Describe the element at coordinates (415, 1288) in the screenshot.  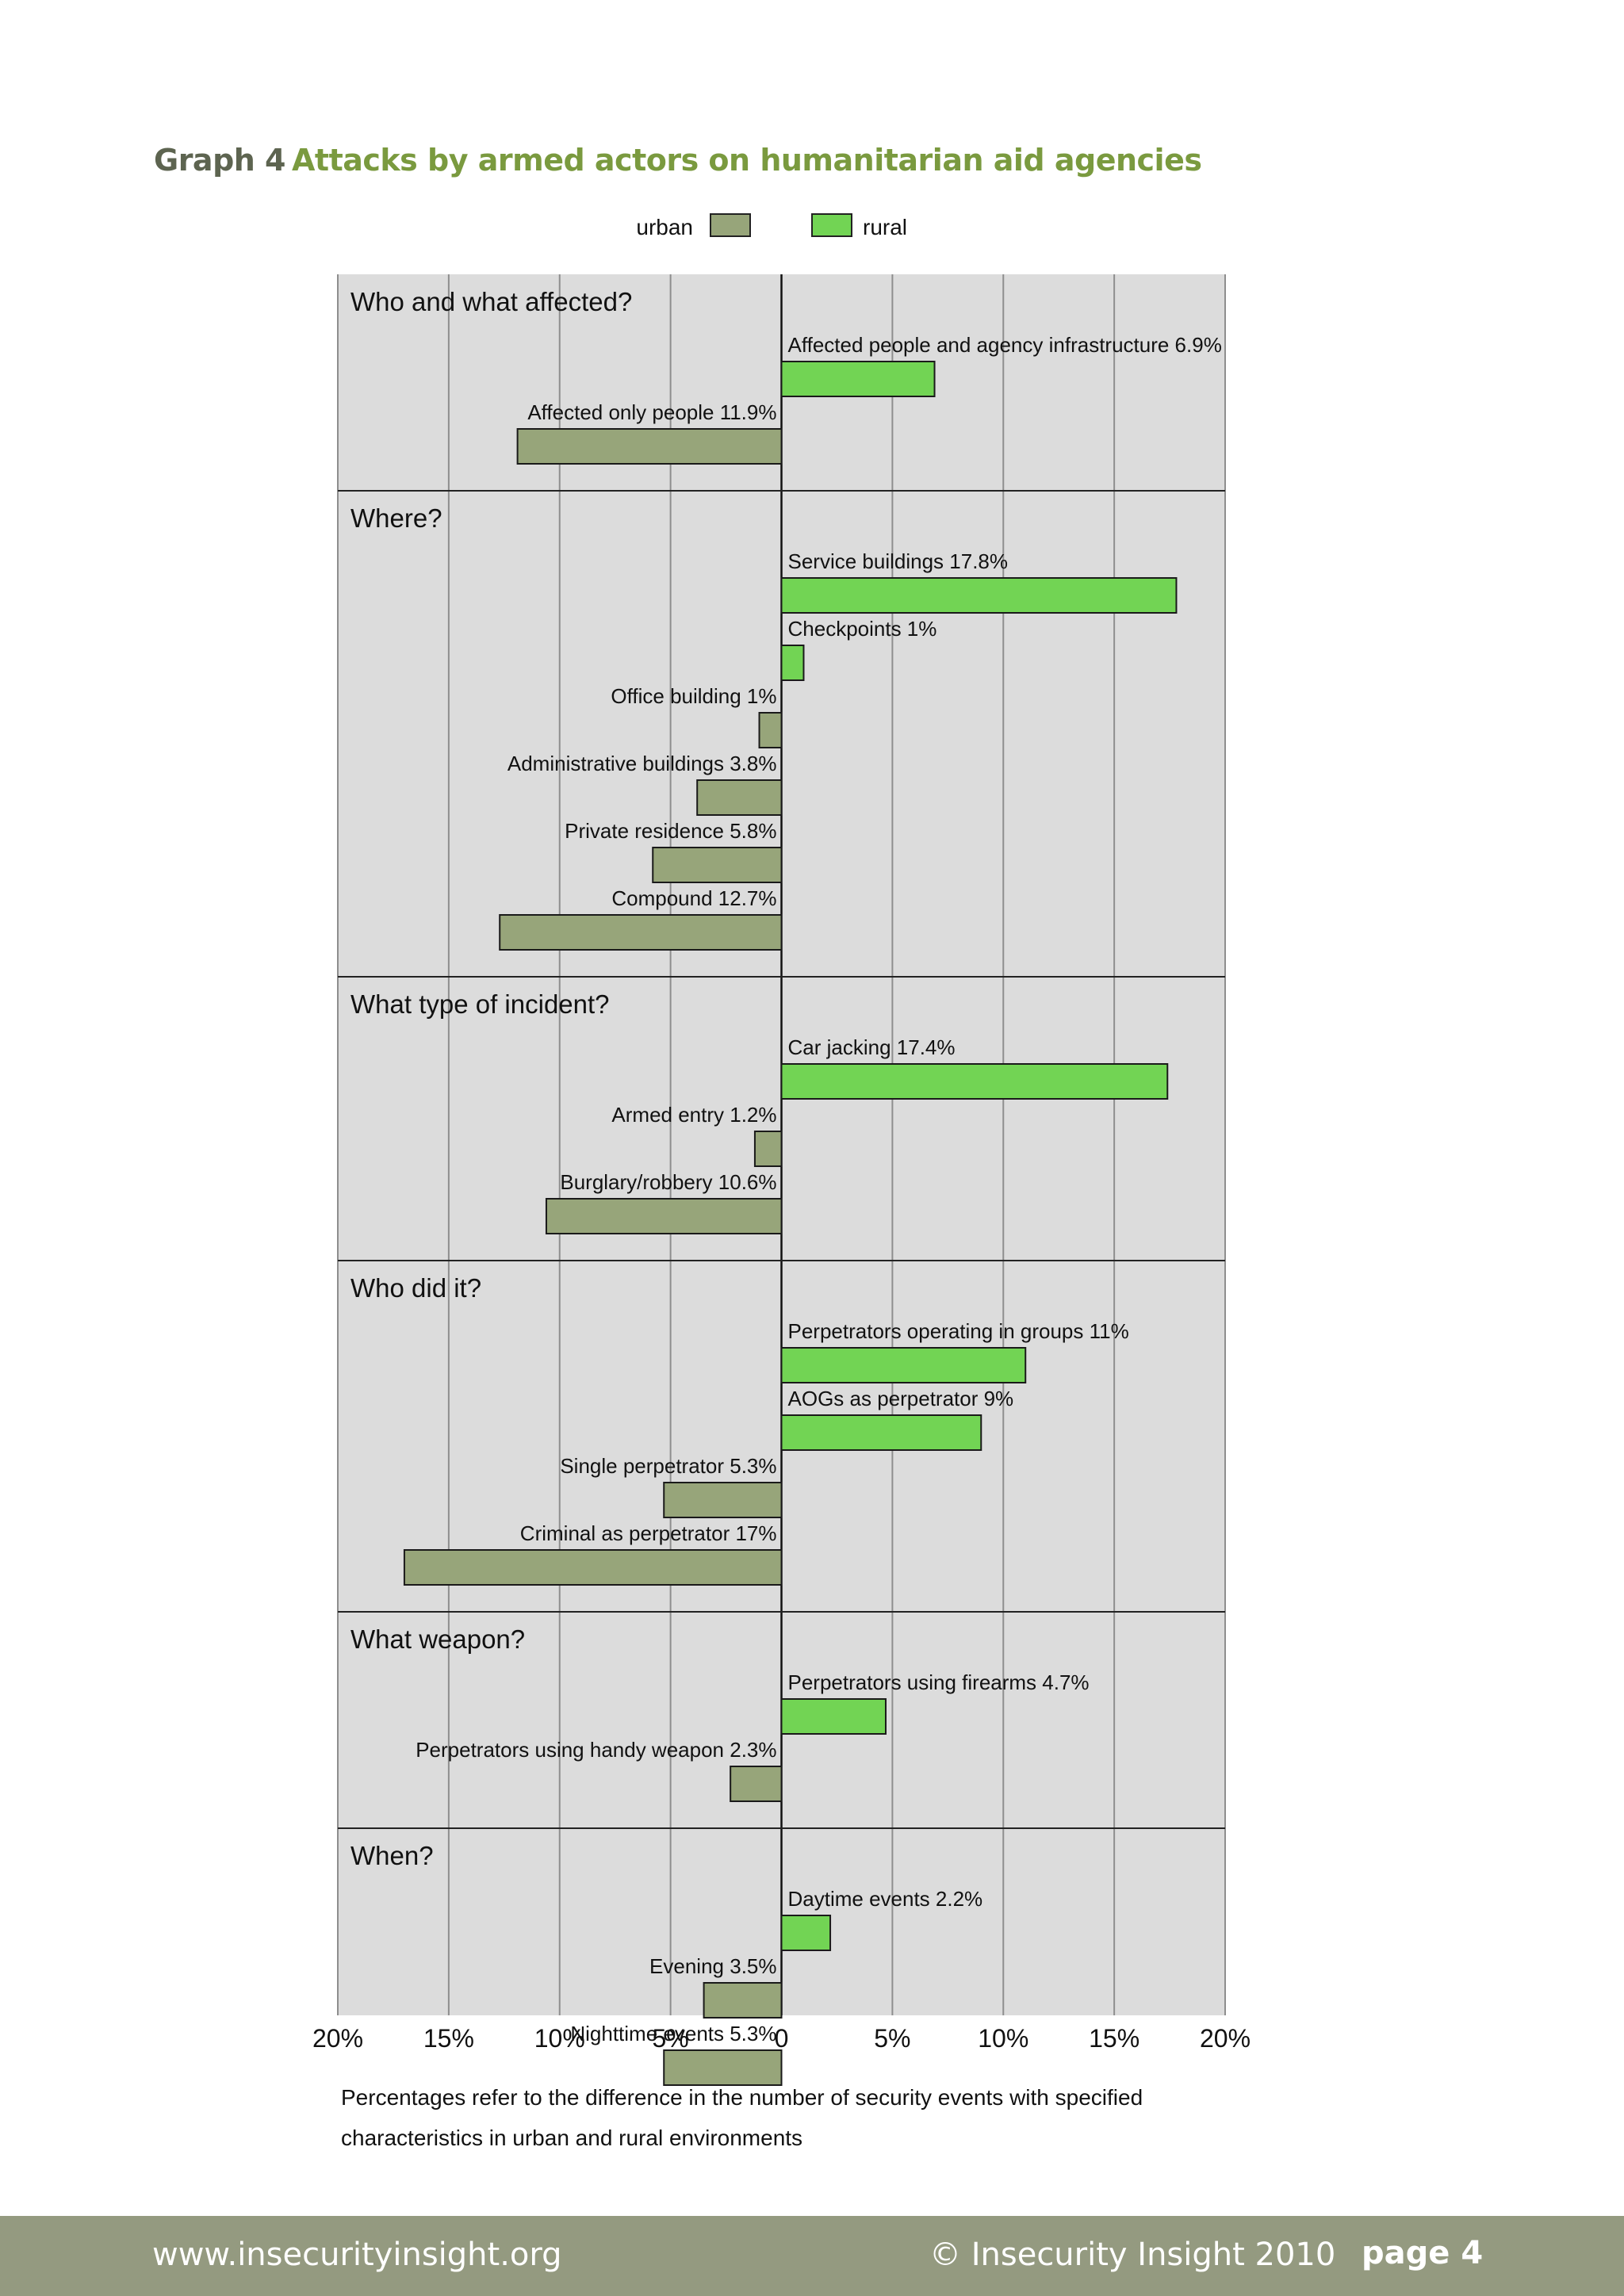
I see `section-heading: Who did it?` at that location.